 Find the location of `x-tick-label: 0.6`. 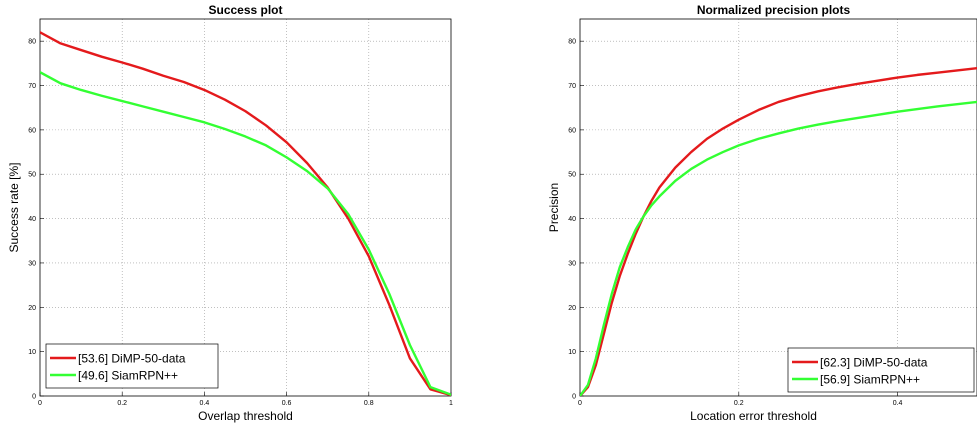

x-tick-label: 0.6 is located at coordinates (287, 403).